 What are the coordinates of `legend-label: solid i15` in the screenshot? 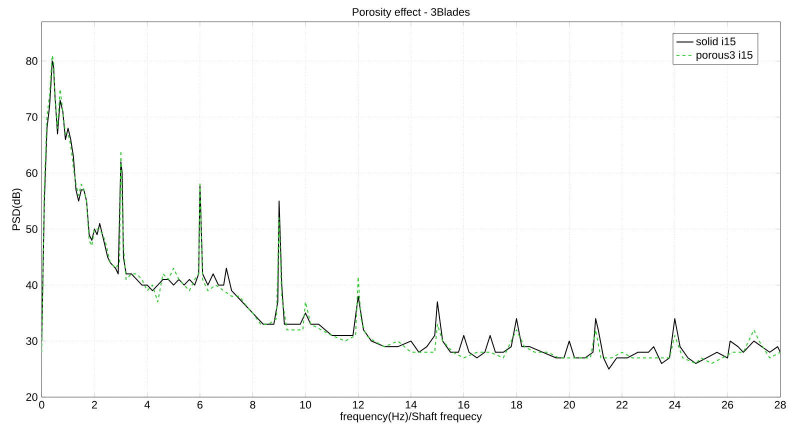 It's located at (716, 41).